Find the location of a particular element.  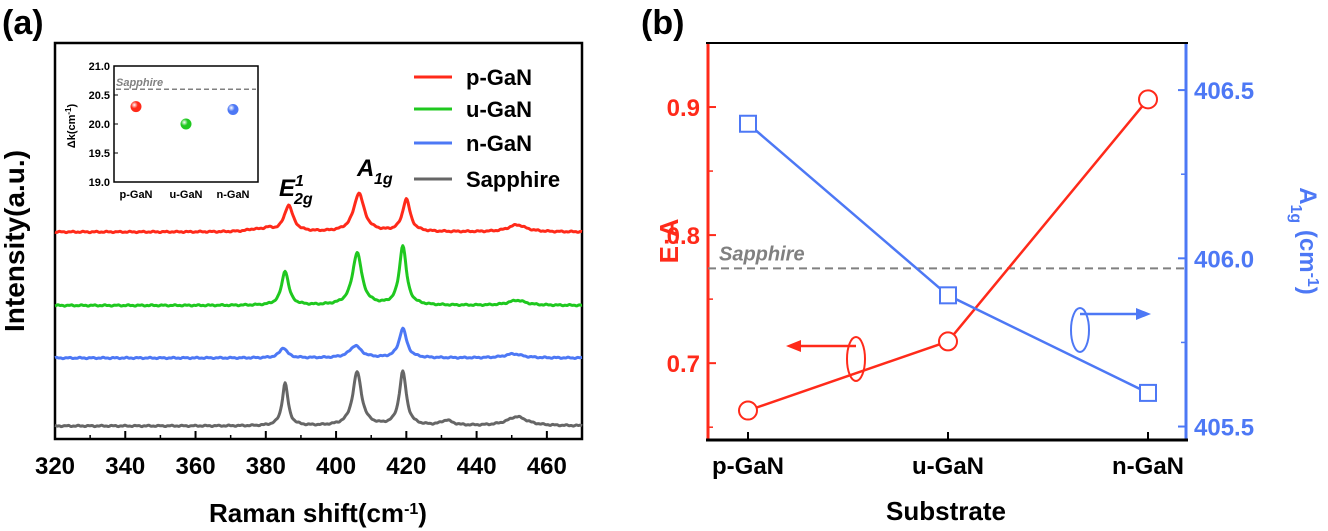

panel-a-label: (a) is located at coordinates (23, 23).